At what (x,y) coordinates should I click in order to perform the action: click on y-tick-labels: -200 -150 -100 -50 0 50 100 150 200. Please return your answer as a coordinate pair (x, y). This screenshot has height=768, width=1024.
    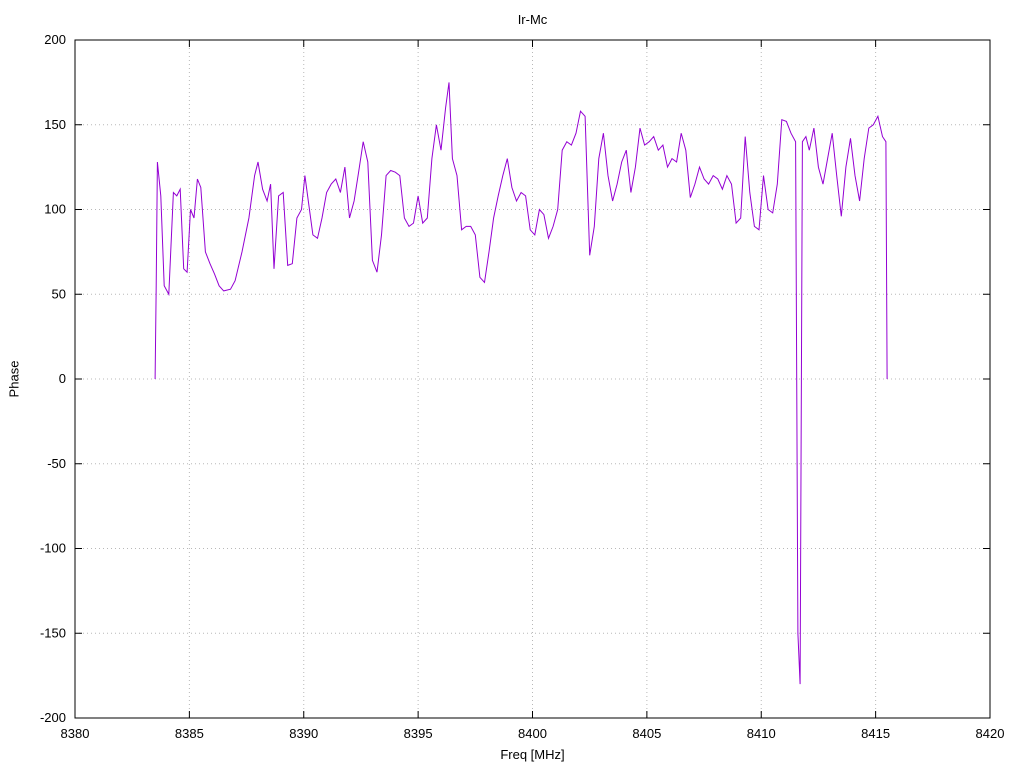
    Looking at the image, I should click on (53, 378).